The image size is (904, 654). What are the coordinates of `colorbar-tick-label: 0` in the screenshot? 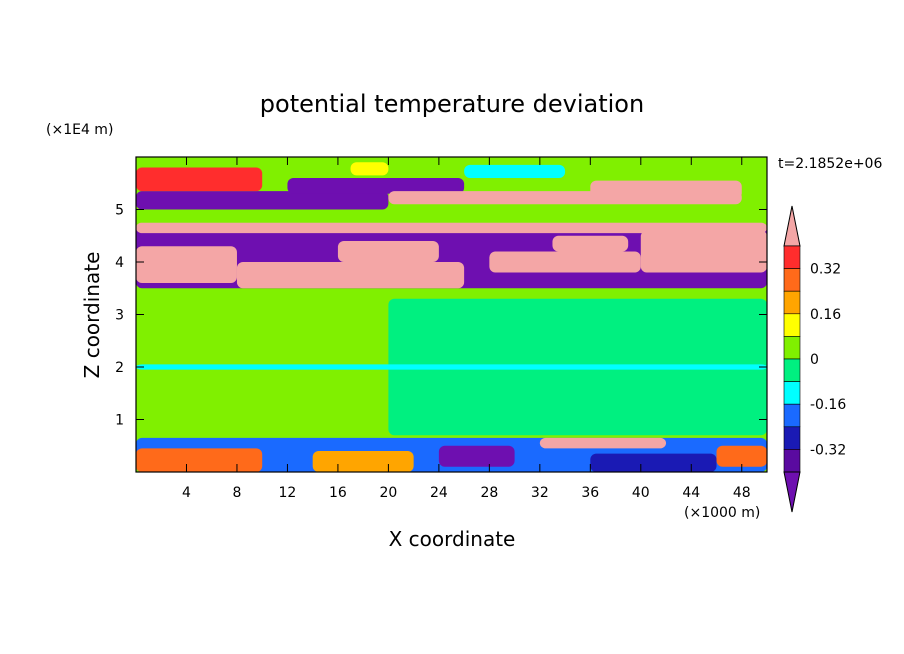 It's located at (814, 360).